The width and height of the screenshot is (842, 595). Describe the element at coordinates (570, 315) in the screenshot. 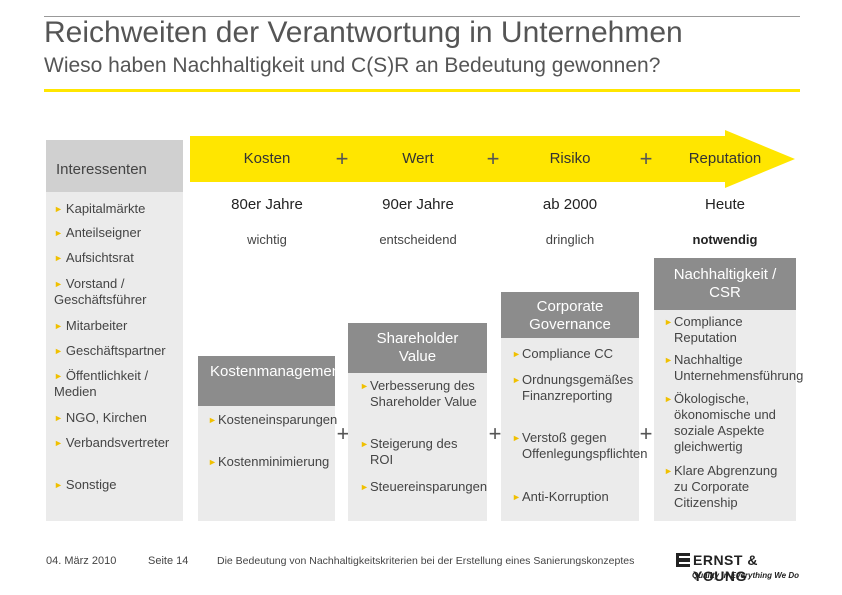

I see `column-title: Corporate Governance` at that location.